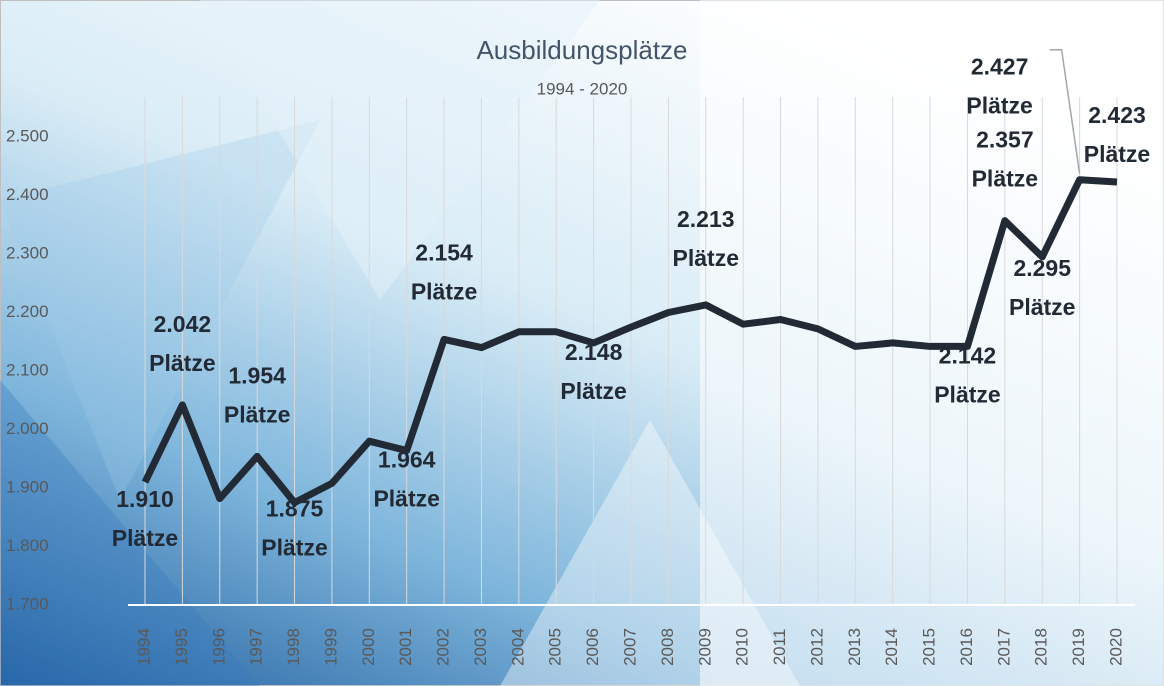  I want to click on data-label: 2.148 Plätze, so click(593, 371).